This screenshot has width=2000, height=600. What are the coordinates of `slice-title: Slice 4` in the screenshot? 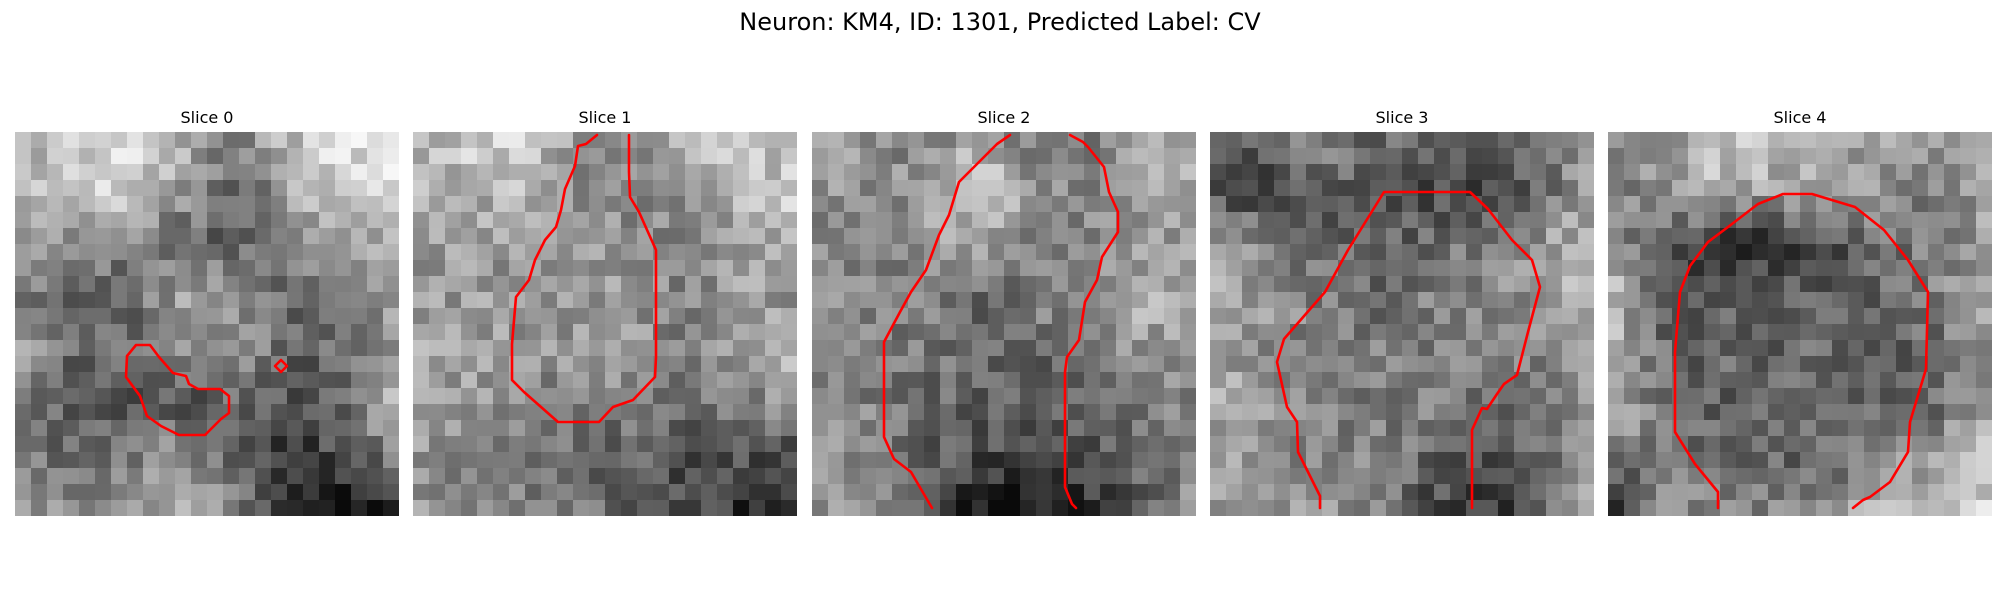 It's located at (1800, 117).